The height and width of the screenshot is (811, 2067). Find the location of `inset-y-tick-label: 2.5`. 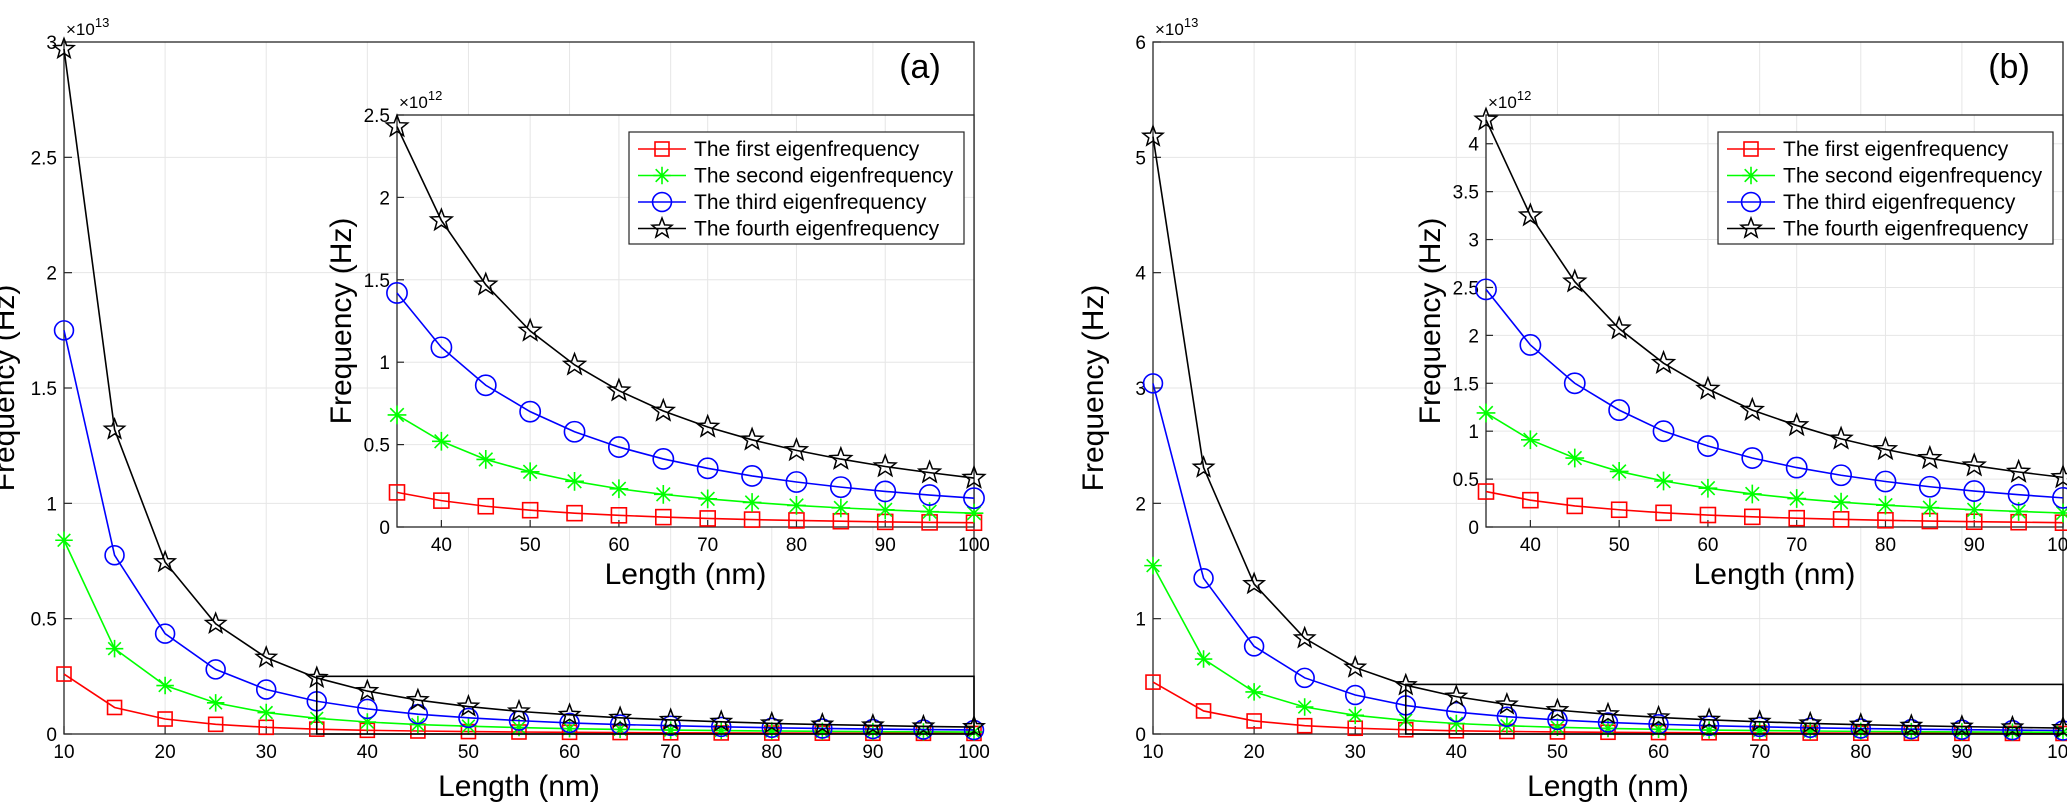

inset-y-tick-label: 2.5 is located at coordinates (1466, 288).